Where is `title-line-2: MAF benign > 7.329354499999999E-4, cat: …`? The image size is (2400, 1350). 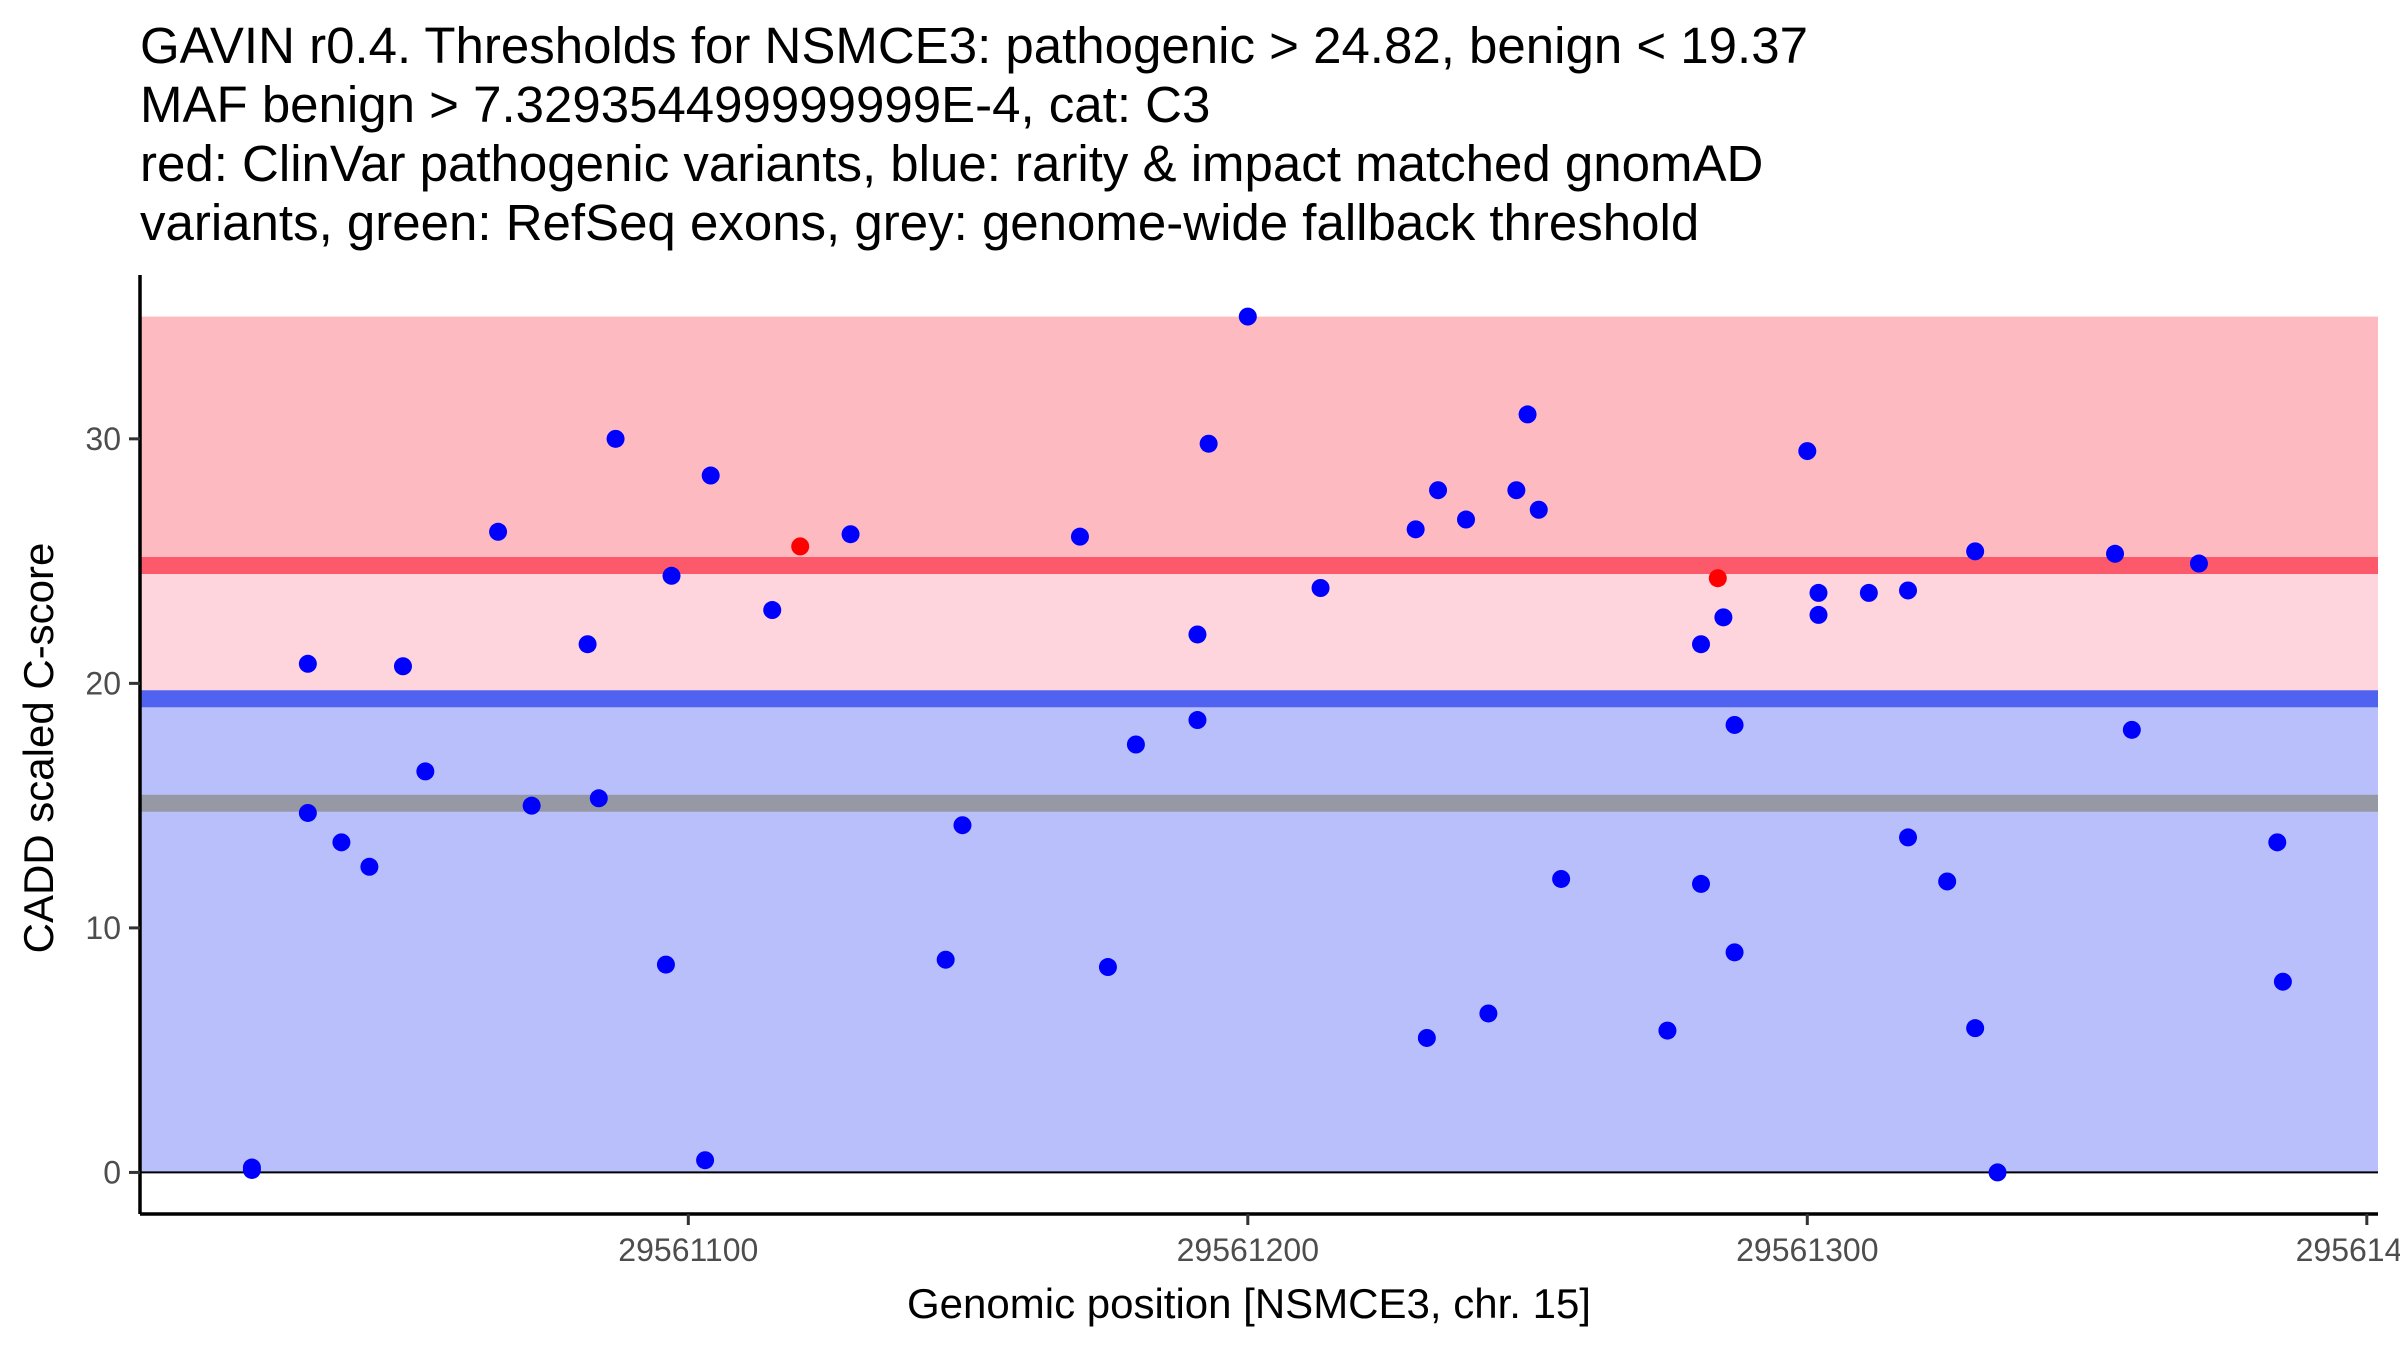 title-line-2: MAF benign > 7.329354499999999E-4, cat: … is located at coordinates (675, 104).